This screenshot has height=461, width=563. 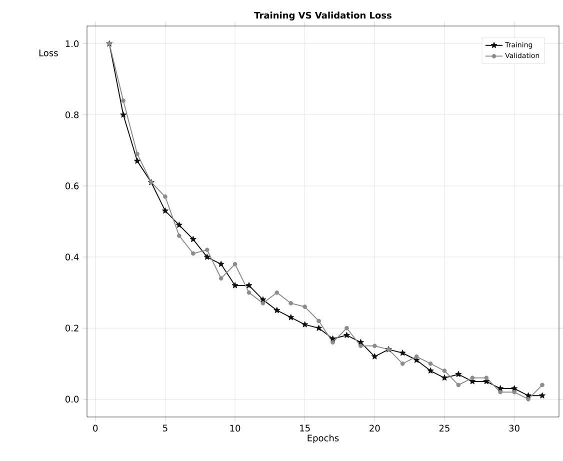 What do you see at coordinates (165, 428) in the screenshot?
I see `x-tick-label: 5` at bounding box center [165, 428].